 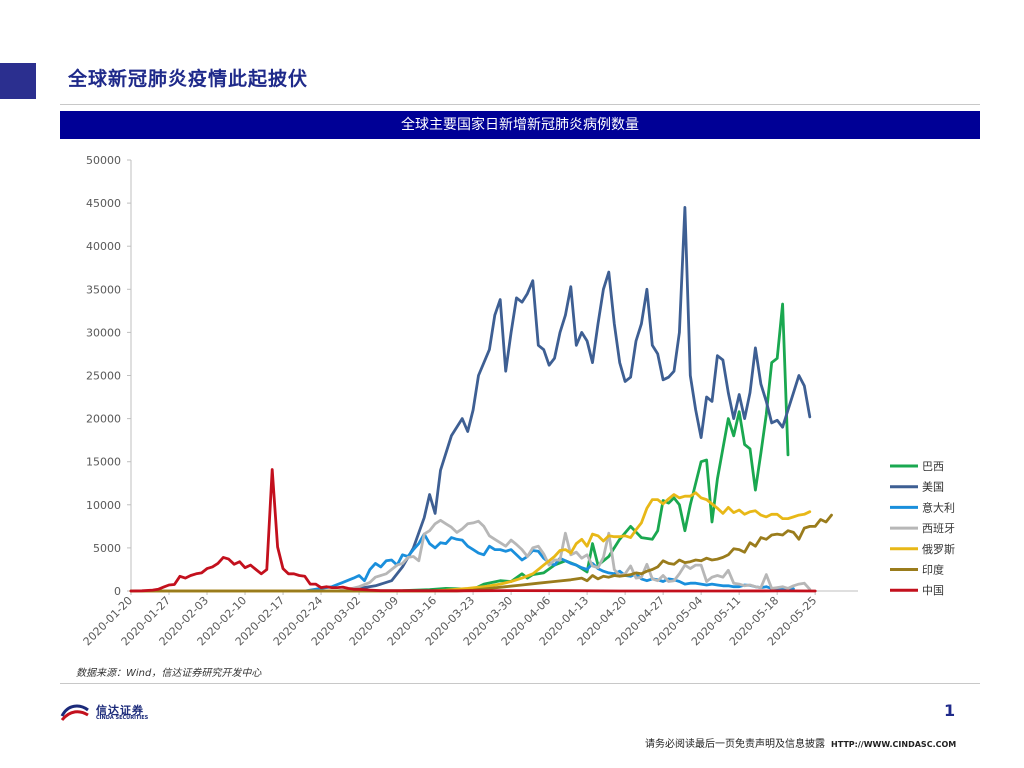 What do you see at coordinates (103, 246) in the screenshot?
I see `y-tick-label: 40000` at bounding box center [103, 246].